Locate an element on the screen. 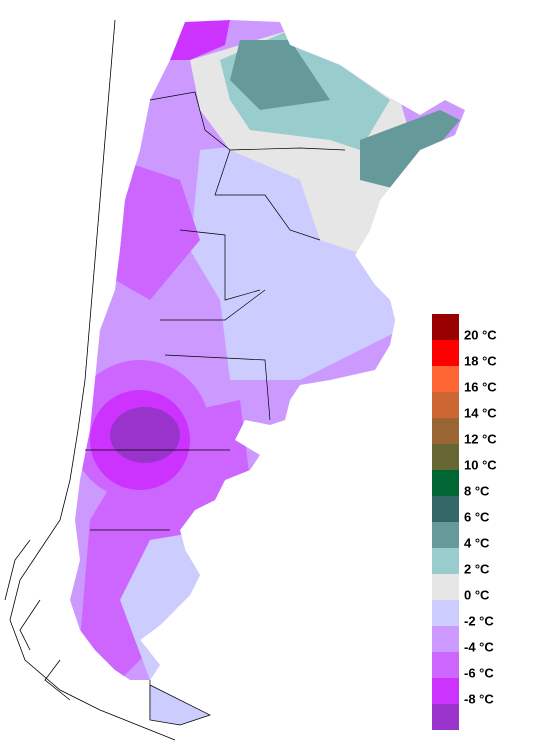  legend-label: 0 °C is located at coordinates (477, 594).